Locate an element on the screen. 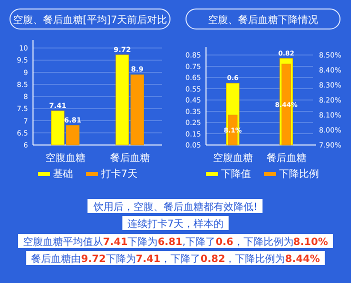 The height and width of the screenshot is (283, 351). text: 空腹血糖平均值从7.41下降为6.81,下降了0.6，下降比例为8.10% is located at coordinates (175, 242).